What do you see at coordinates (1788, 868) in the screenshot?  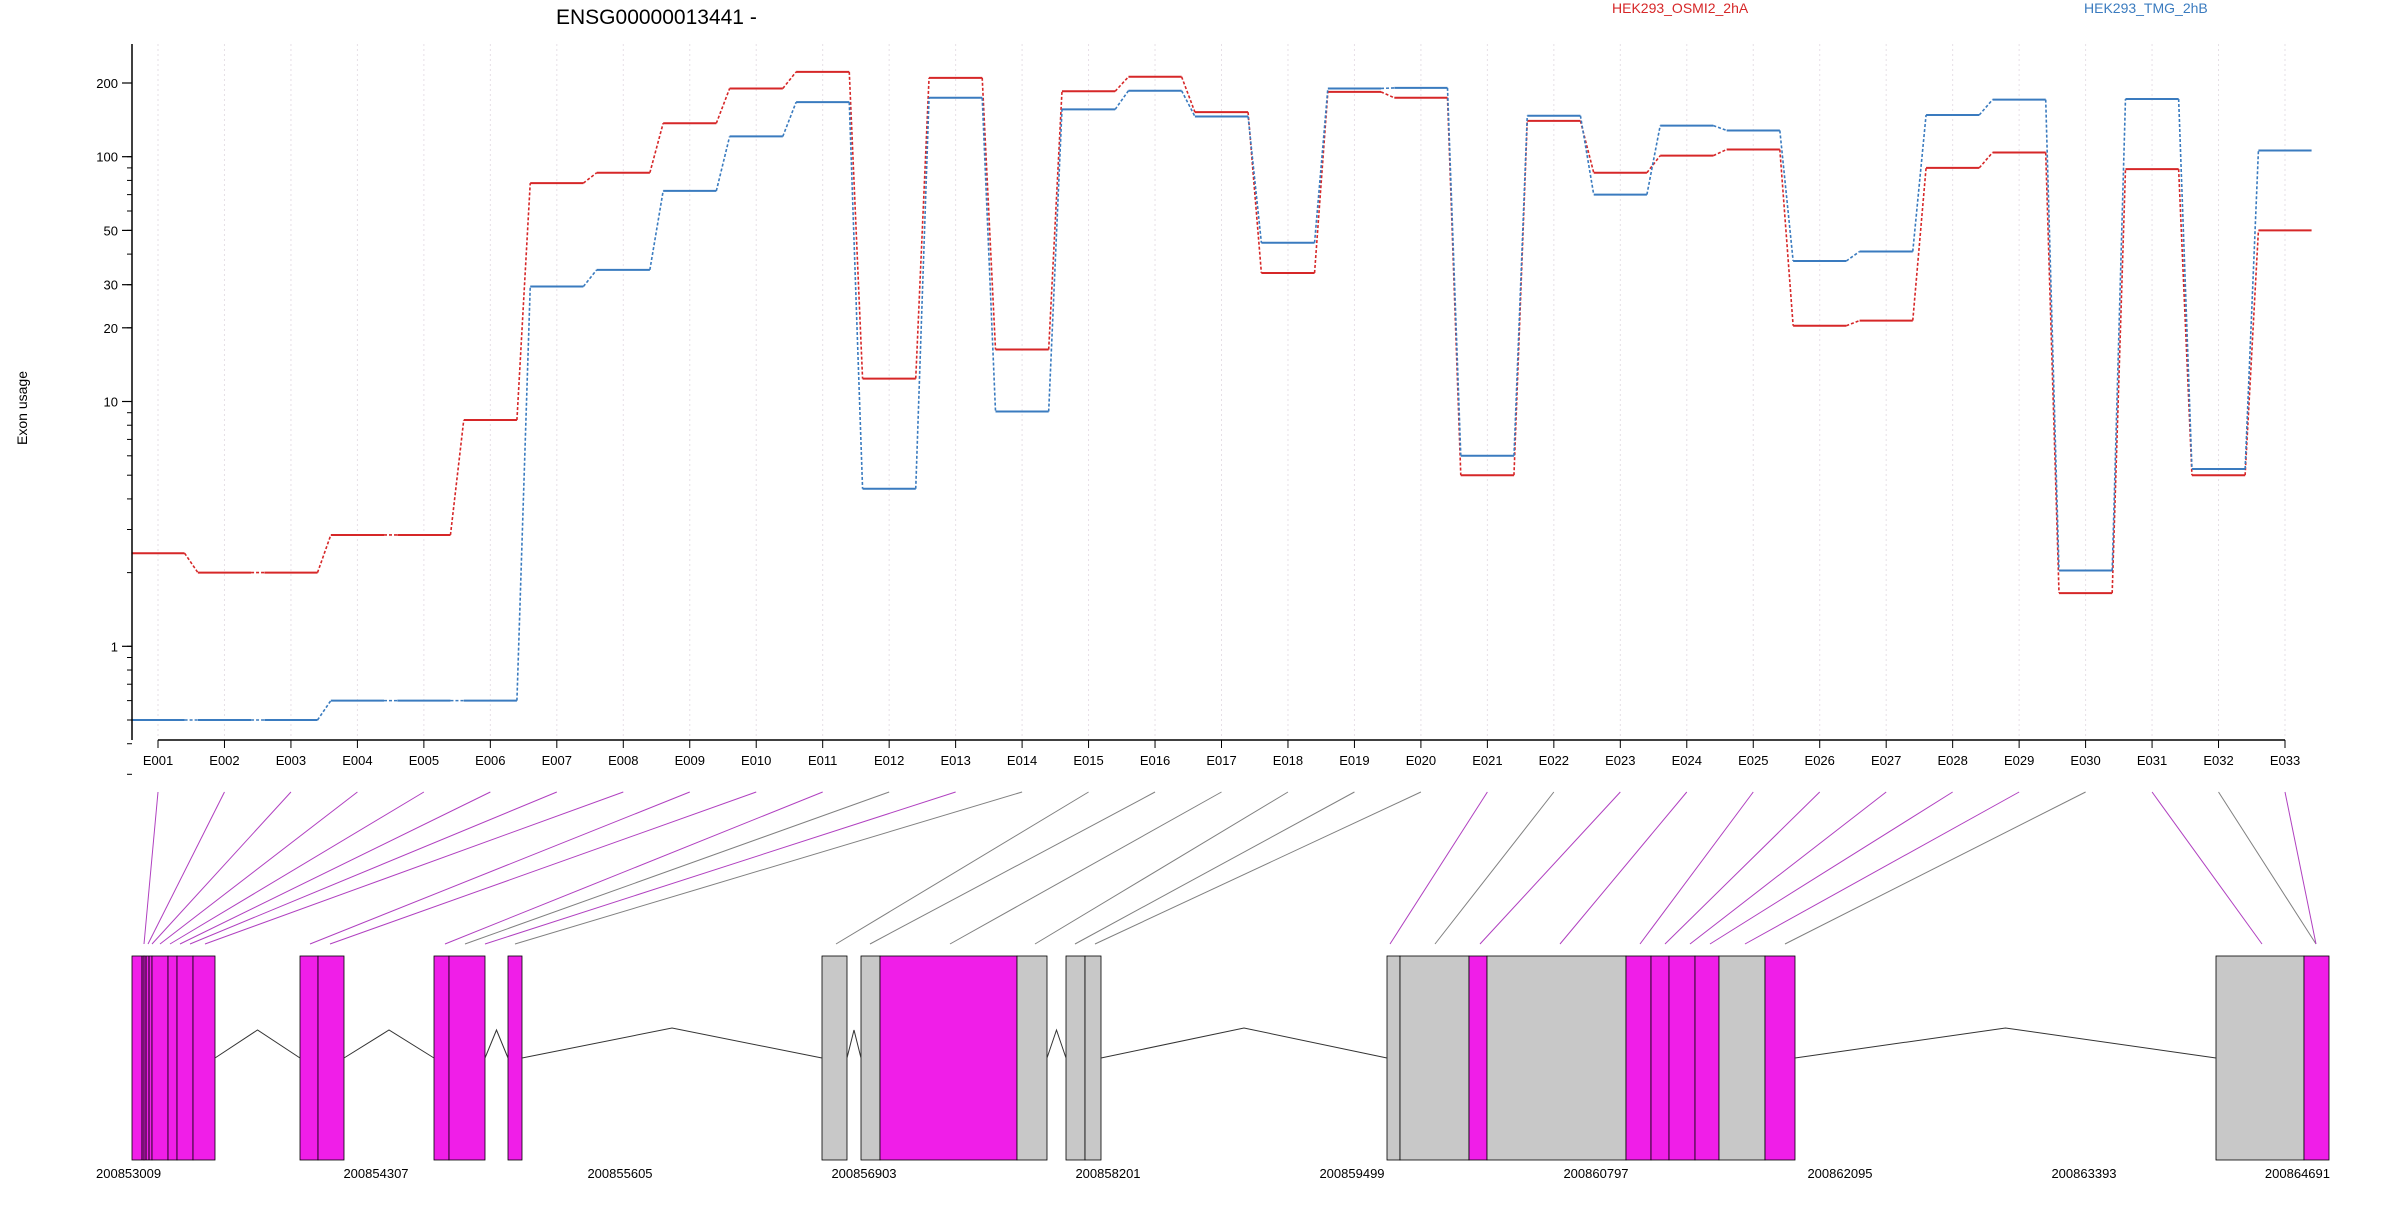 I see `exon-connector-E027` at bounding box center [1788, 868].